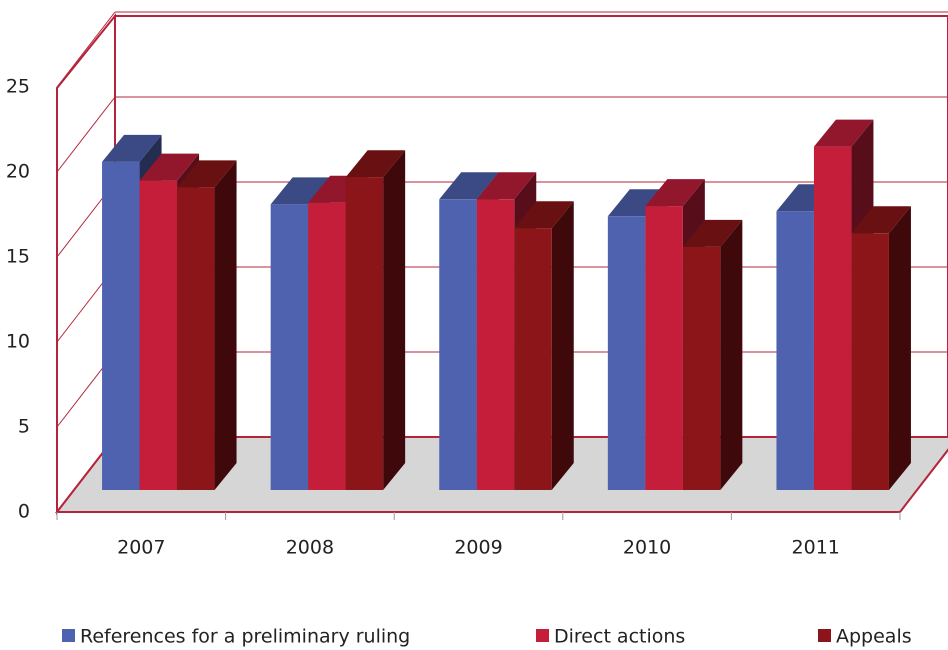 The image size is (948, 650). I want to click on x-tick-label: 2008, so click(310, 548).